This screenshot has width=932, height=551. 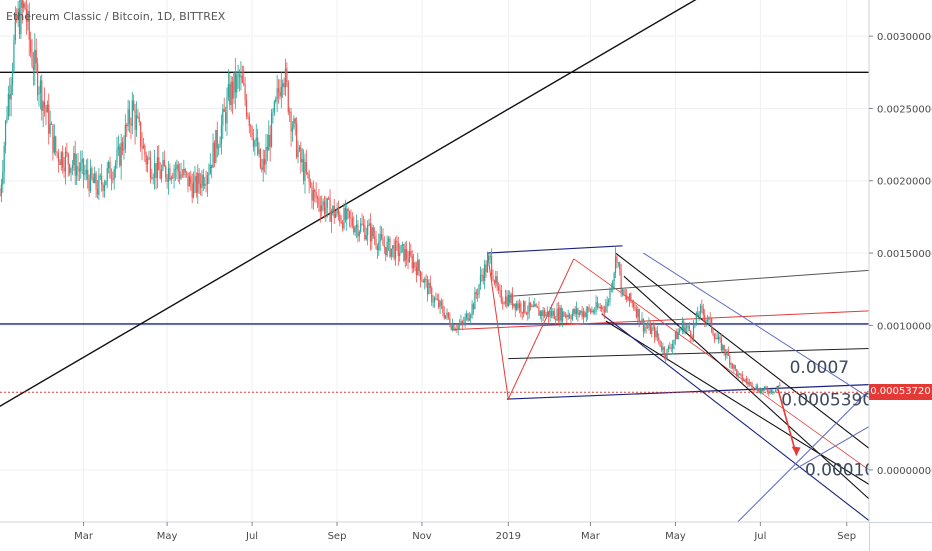 I want to click on pitchfork-upper-line, so click(x=555, y=249).